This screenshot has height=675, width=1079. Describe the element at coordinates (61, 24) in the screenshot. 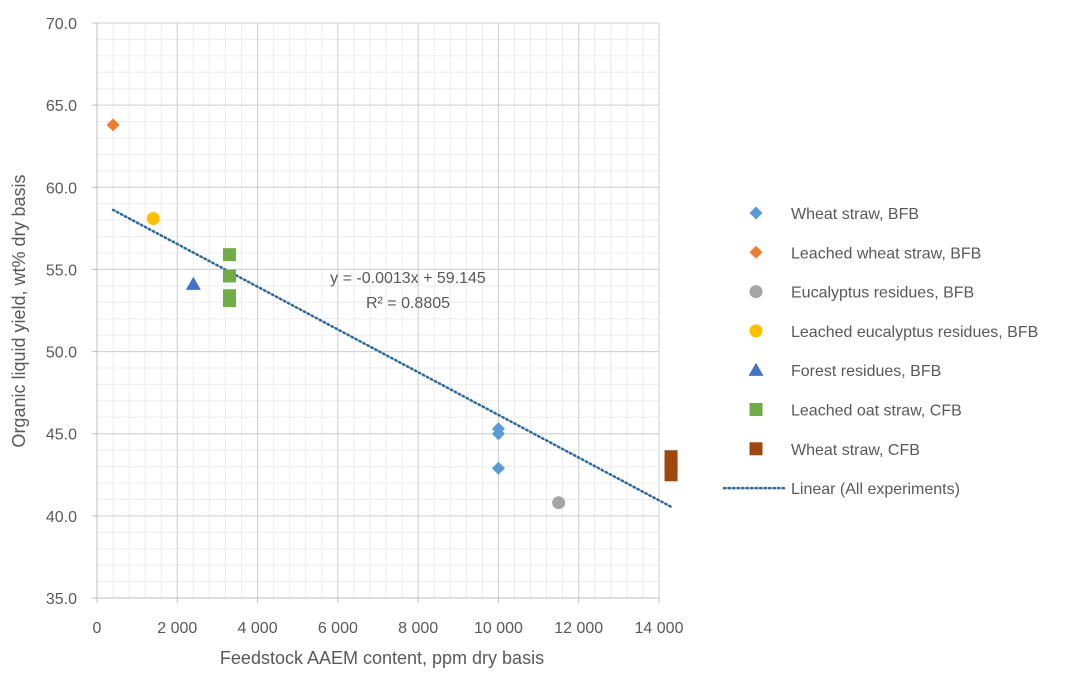

I see `y-tick-label: 70.0` at that location.